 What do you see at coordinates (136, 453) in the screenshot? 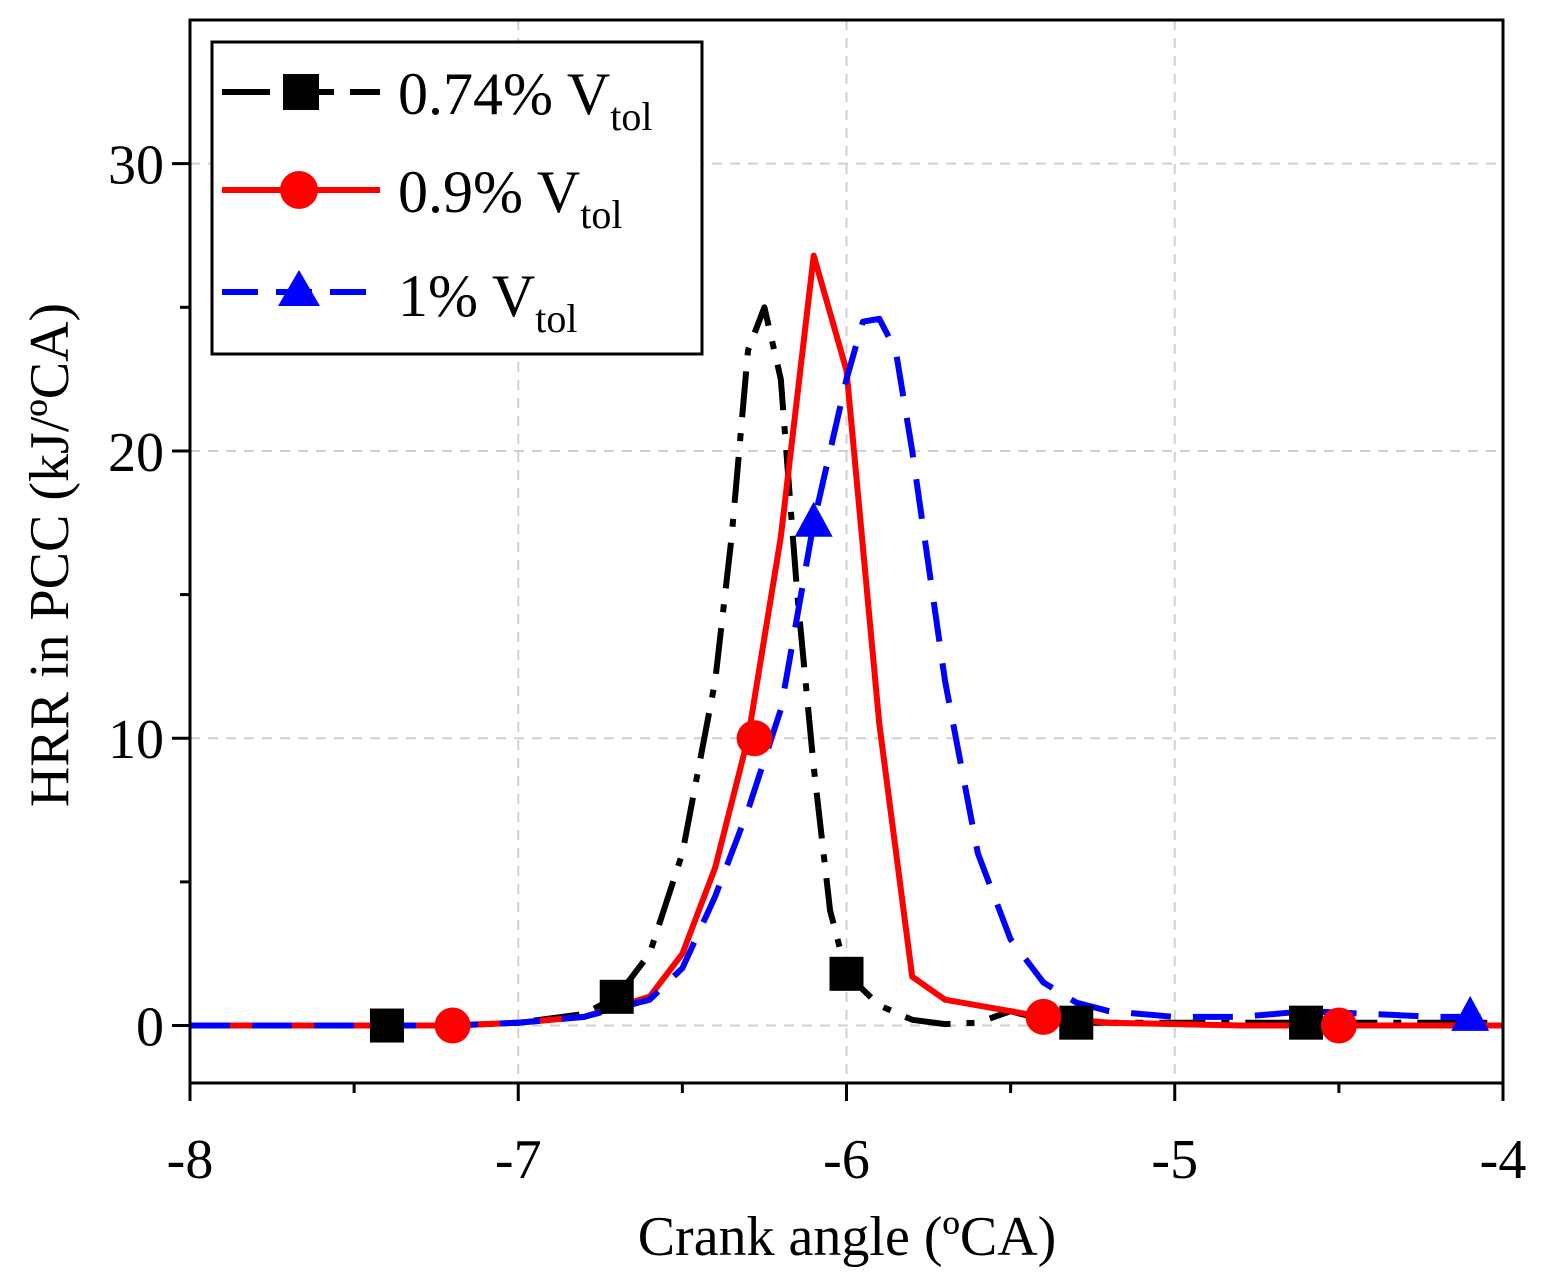
I see `y-tick-label: 20` at bounding box center [136, 453].